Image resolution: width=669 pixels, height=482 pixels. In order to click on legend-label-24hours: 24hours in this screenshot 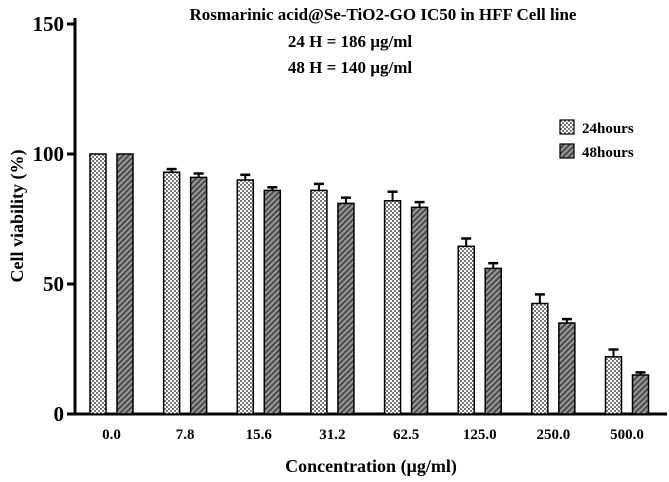, I will do `click(608, 129)`.